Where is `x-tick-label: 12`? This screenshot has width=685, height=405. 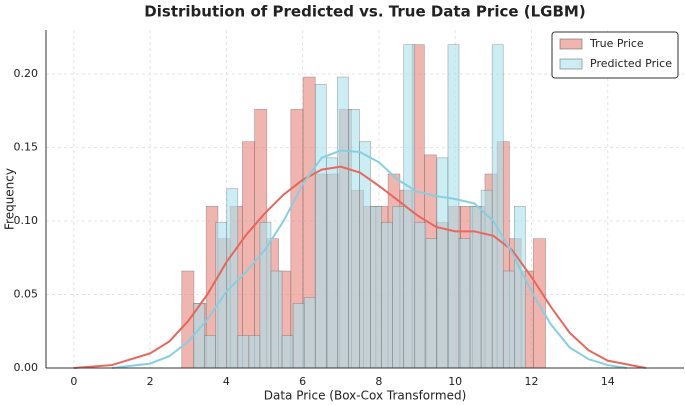
x-tick-label: 12 is located at coordinates (531, 381).